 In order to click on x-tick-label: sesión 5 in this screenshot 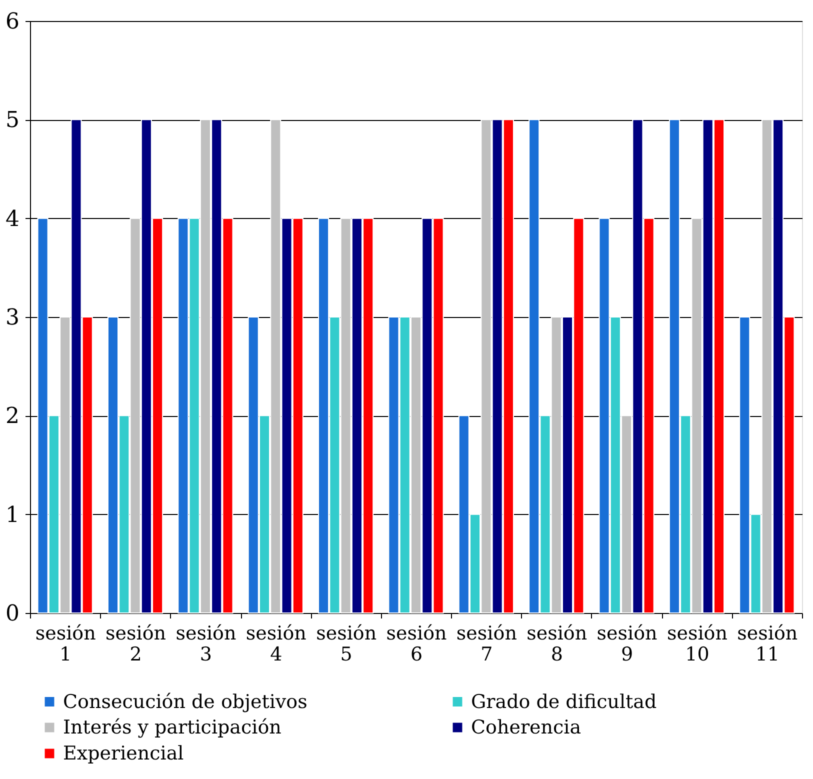, I will do `click(346, 644)`.